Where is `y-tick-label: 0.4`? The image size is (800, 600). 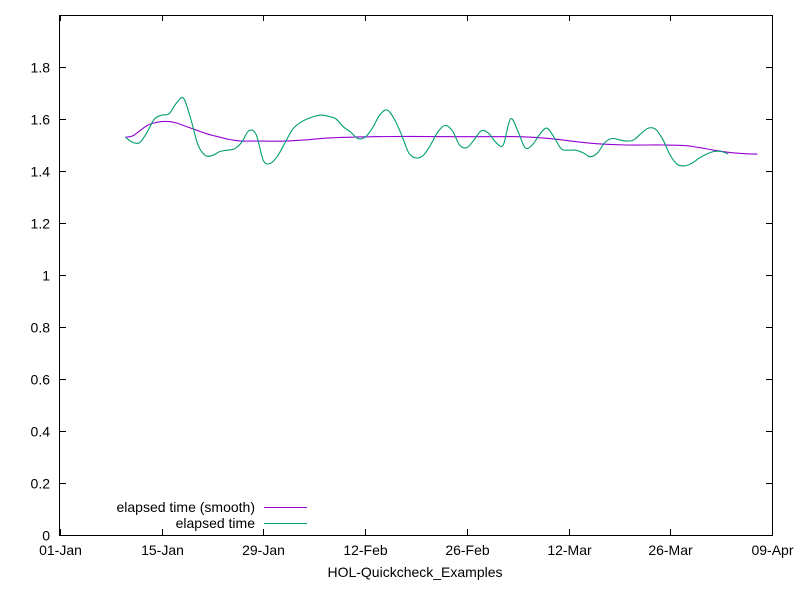
y-tick-label: 0.4 is located at coordinates (41, 432).